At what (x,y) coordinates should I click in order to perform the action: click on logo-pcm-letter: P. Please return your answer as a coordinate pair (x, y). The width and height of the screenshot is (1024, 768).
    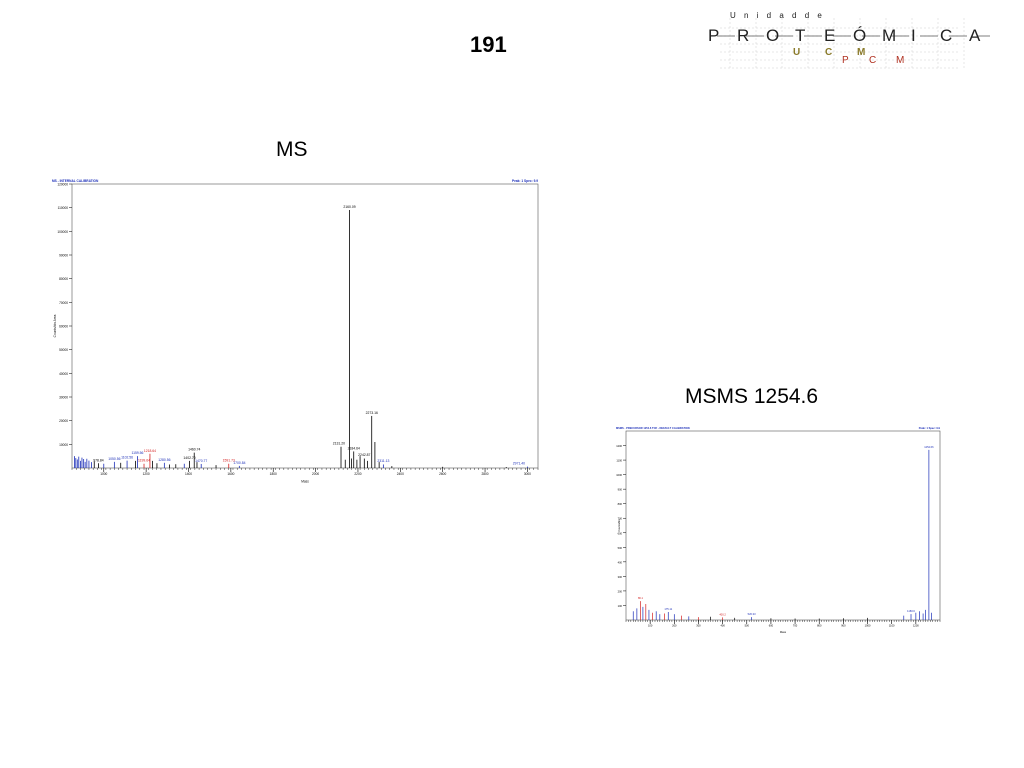
    Looking at the image, I should click on (845, 60).